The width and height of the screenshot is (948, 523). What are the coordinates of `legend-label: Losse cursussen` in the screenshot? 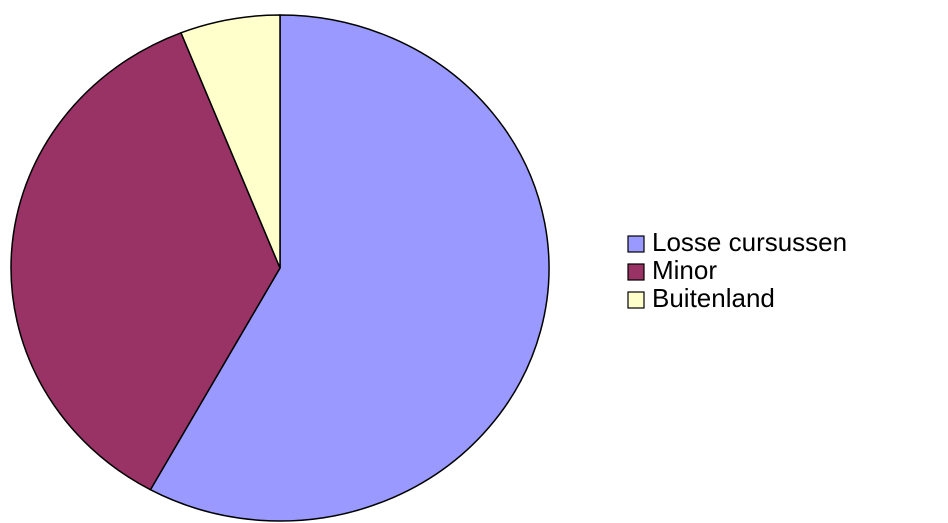 It's located at (749, 242).